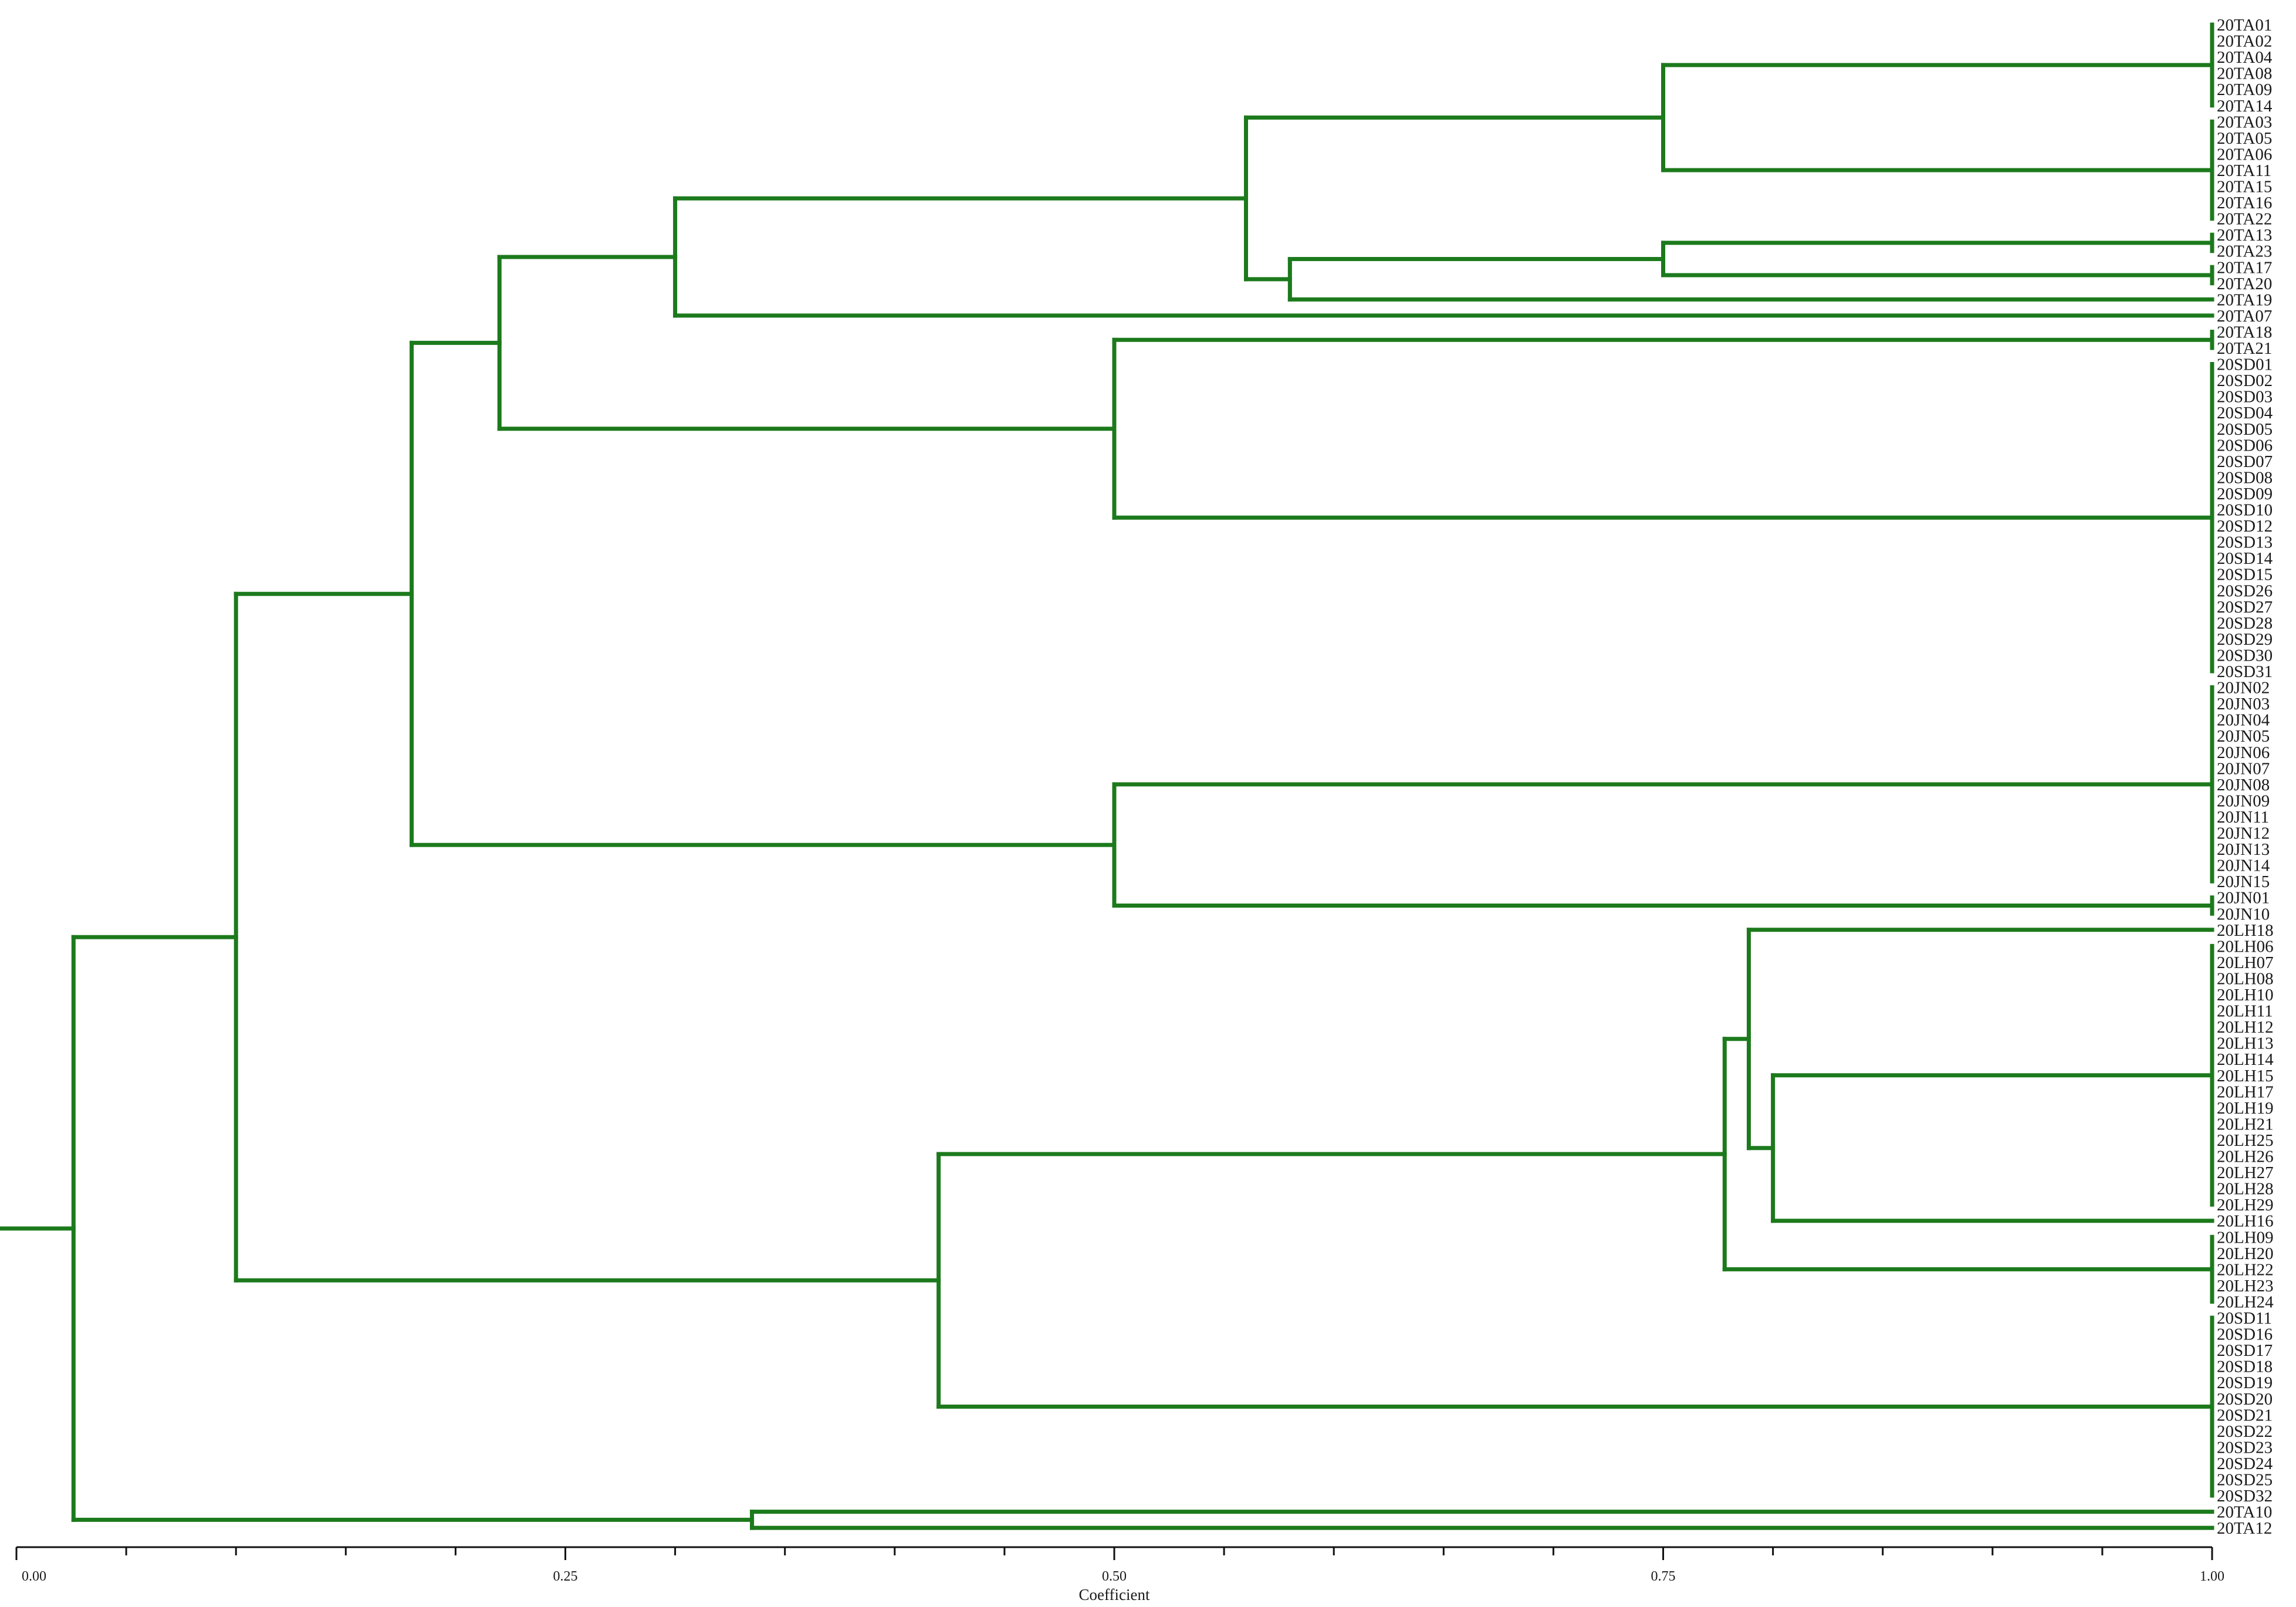 The image size is (2296, 1607). I want to click on leaf-label-20jn05: 20JN05, so click(2243, 737).